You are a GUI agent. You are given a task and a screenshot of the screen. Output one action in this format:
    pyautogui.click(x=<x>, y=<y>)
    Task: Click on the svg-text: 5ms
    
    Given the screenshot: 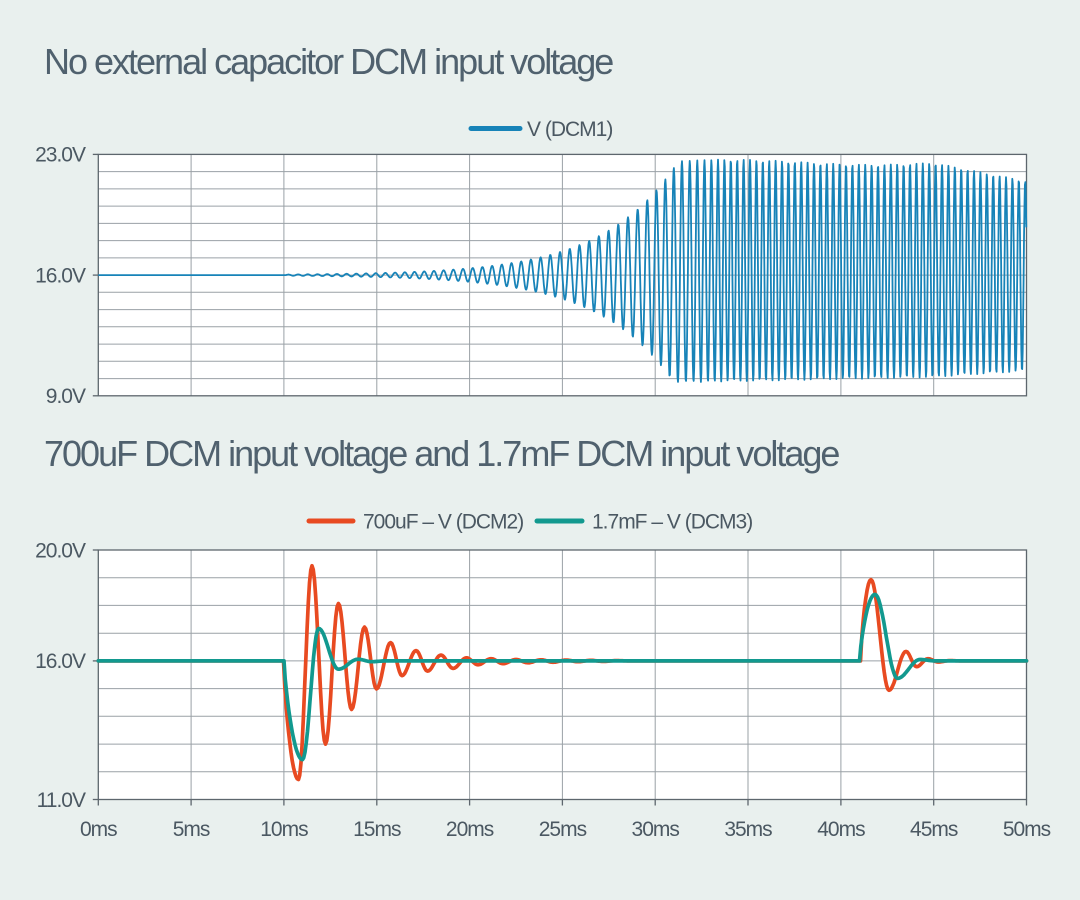 What is the action you would take?
    pyautogui.click(x=191, y=829)
    